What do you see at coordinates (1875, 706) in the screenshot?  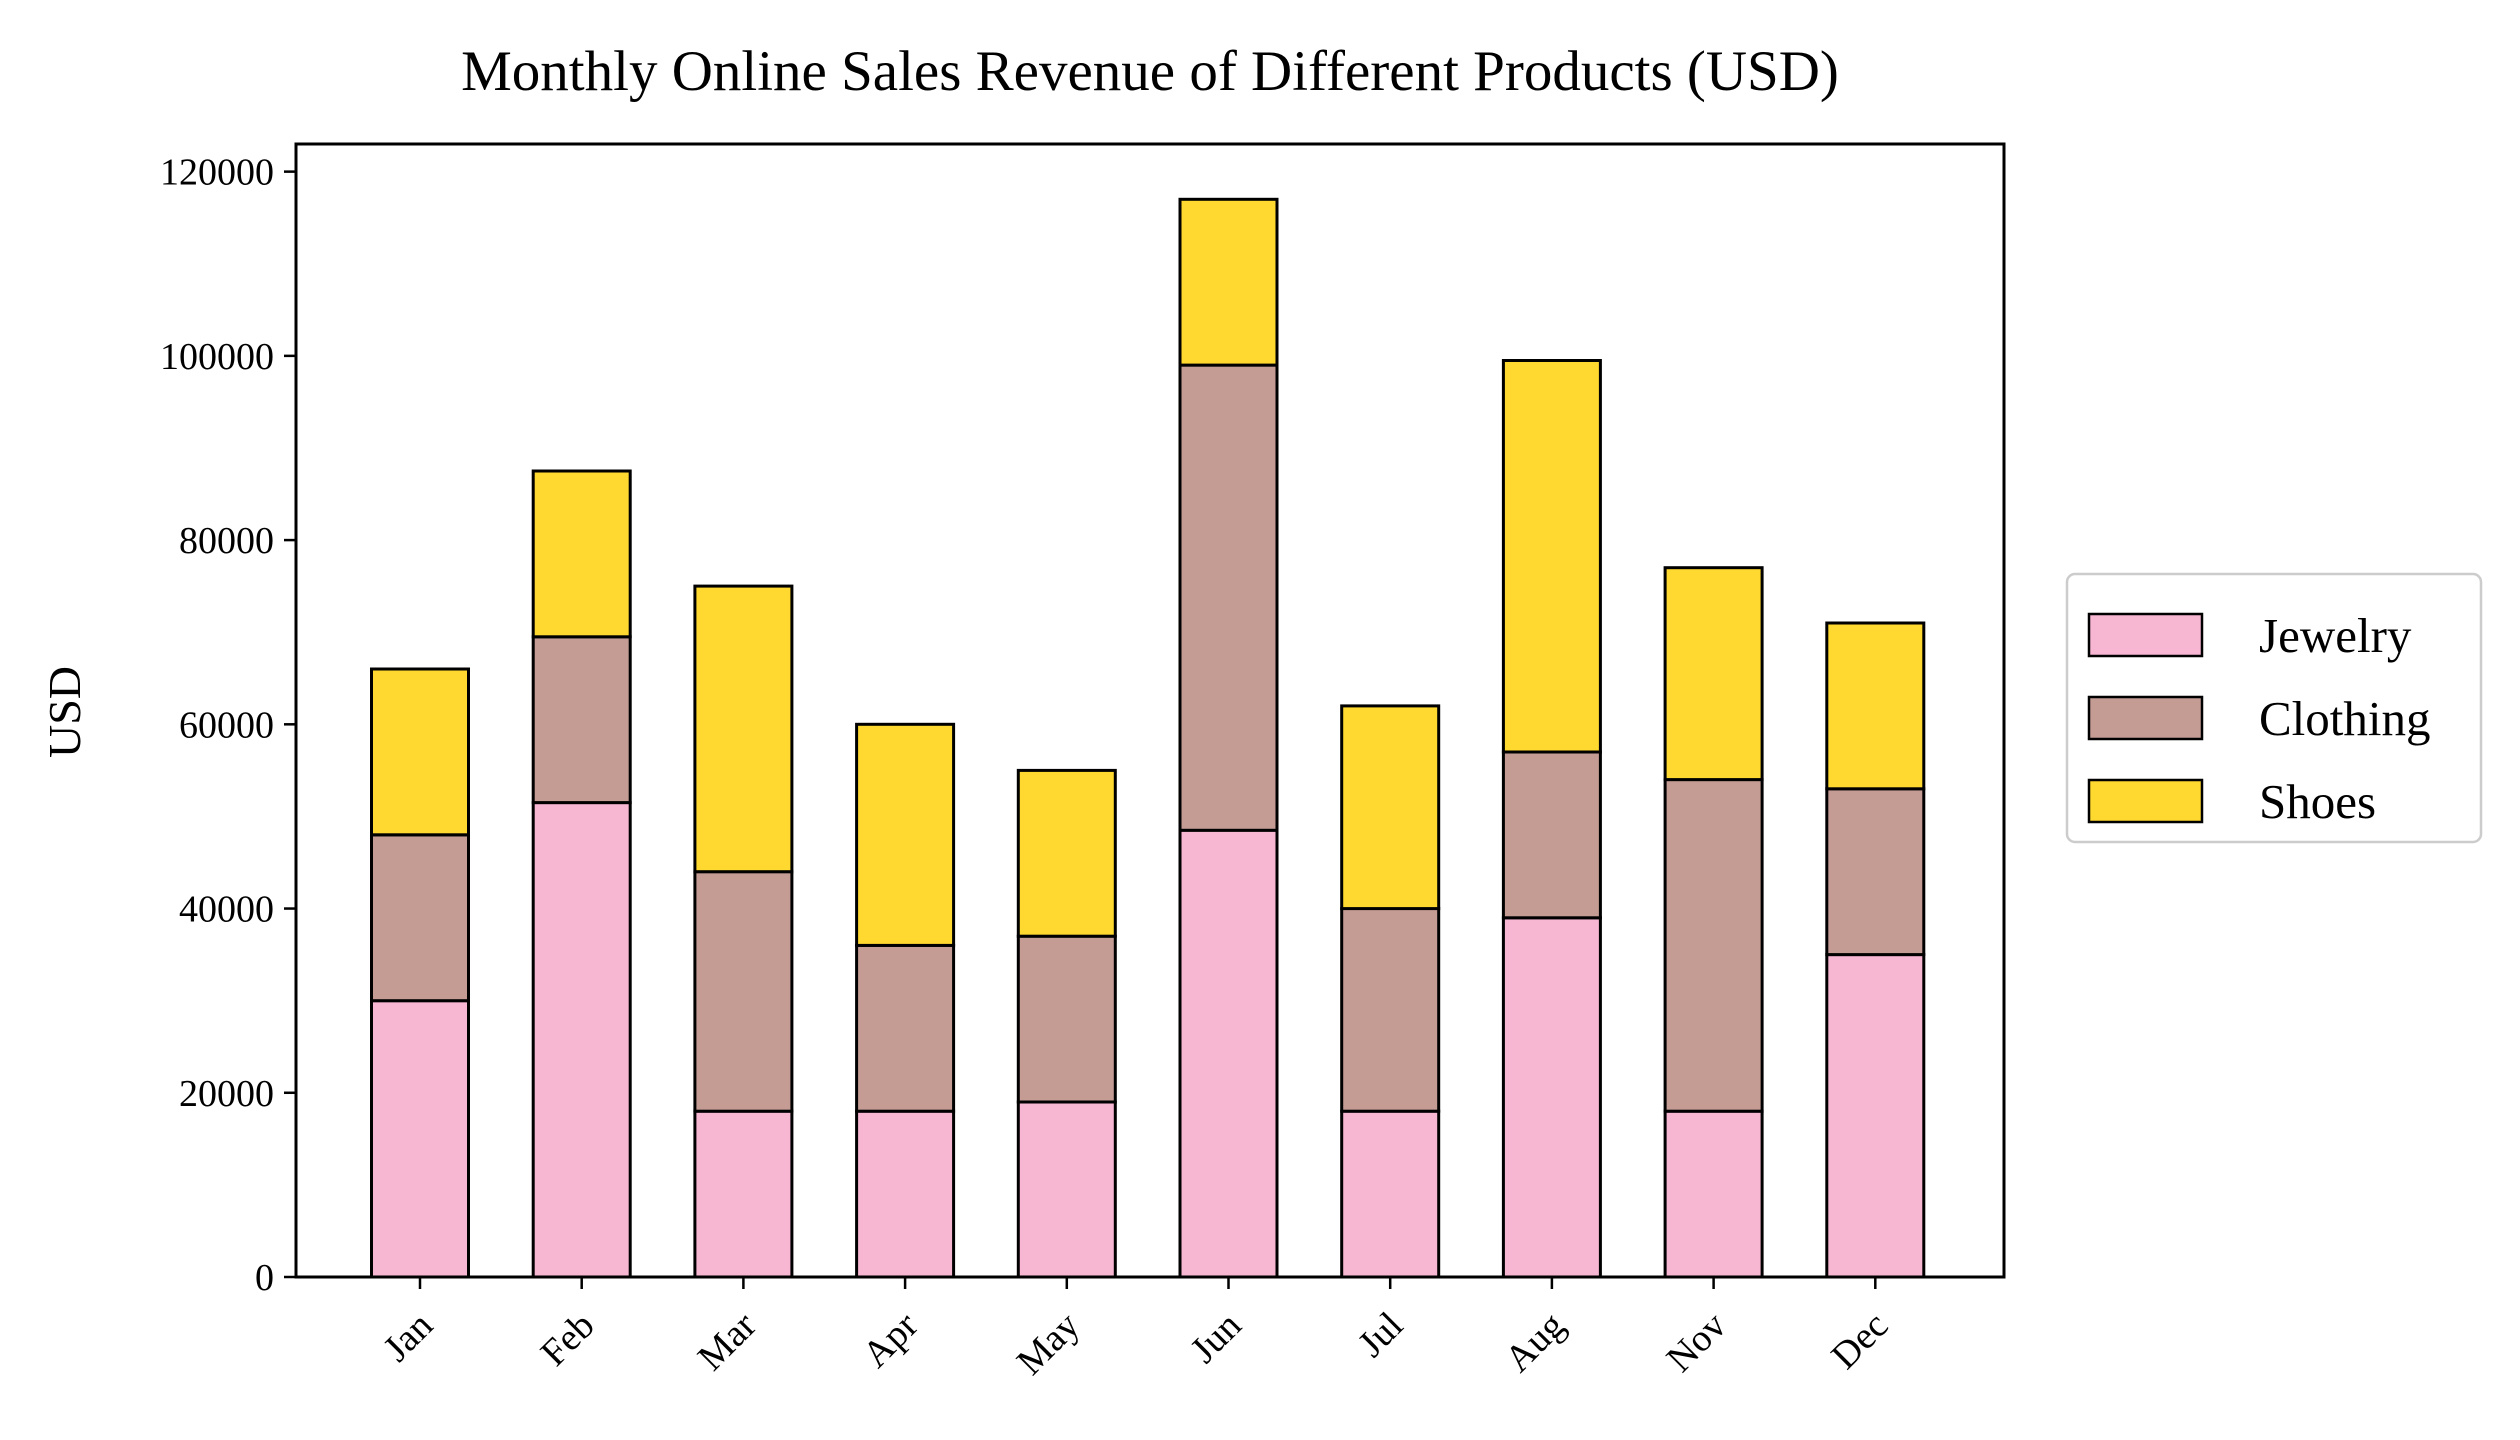 I see `bar-shoes-dec` at bounding box center [1875, 706].